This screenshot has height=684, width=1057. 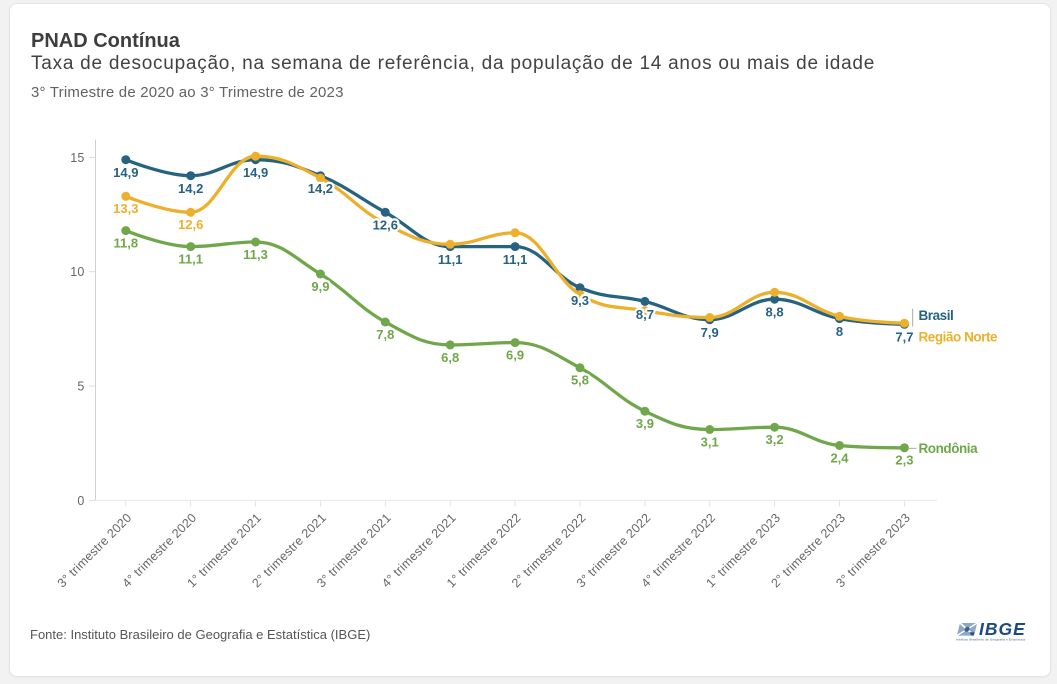 I want to click on svg-text: 3,1, so click(x=710, y=441).